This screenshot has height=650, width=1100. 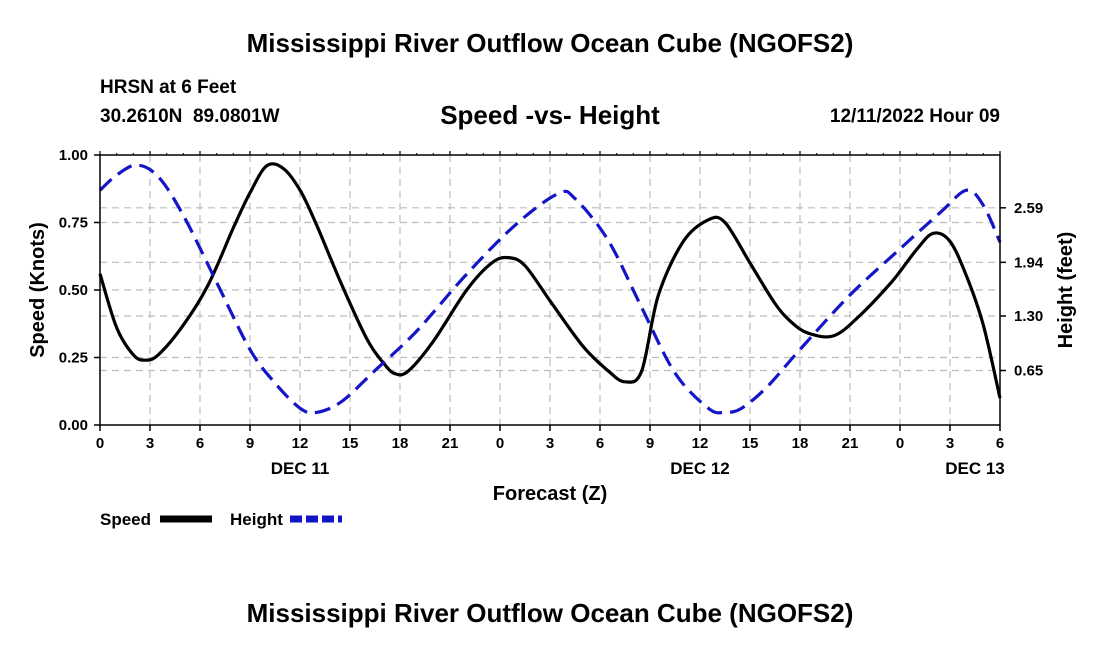 I want to click on legend-label-height: Height, so click(x=256, y=519).